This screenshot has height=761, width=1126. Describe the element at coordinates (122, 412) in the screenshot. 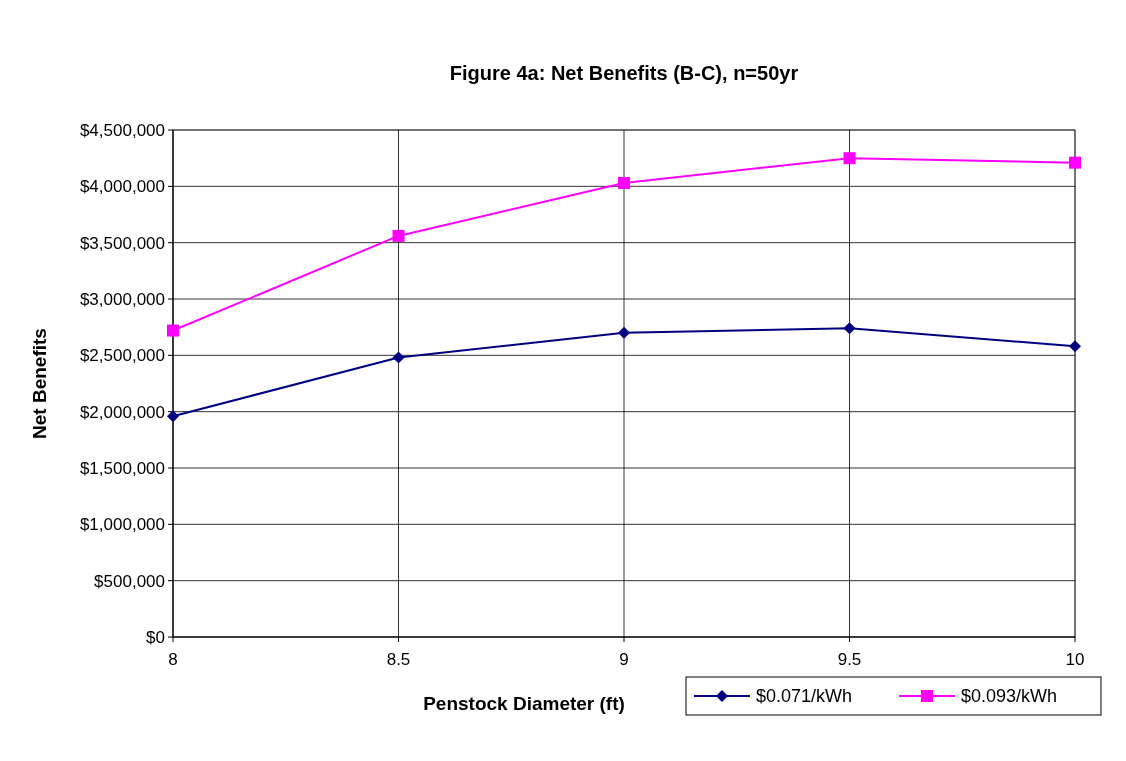

I see `y-tick-label: $2,000,000` at that location.